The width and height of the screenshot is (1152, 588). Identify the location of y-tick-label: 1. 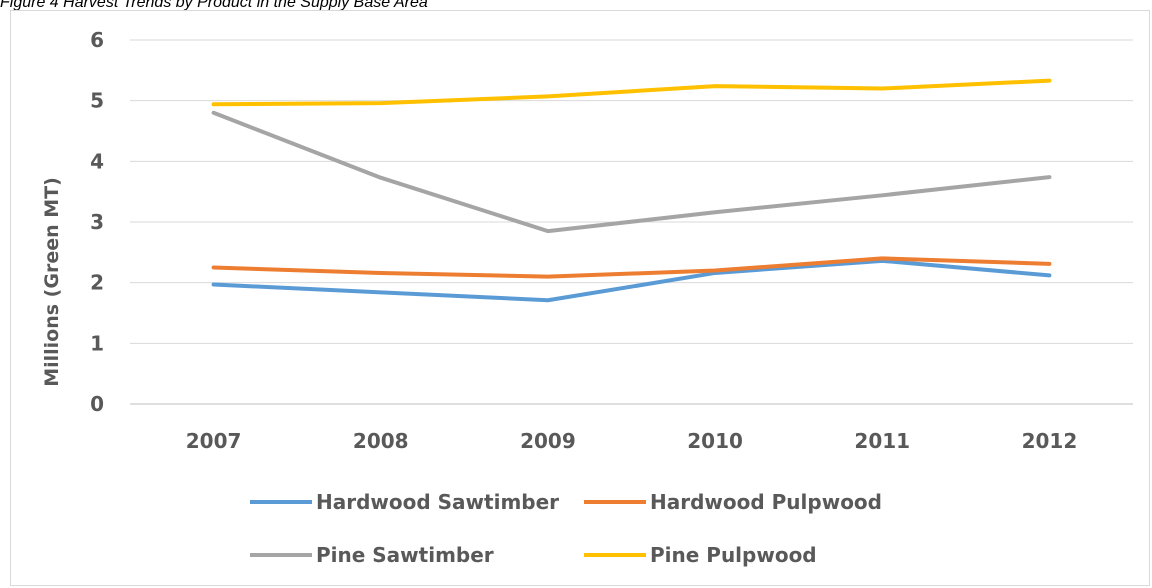
(97, 343).